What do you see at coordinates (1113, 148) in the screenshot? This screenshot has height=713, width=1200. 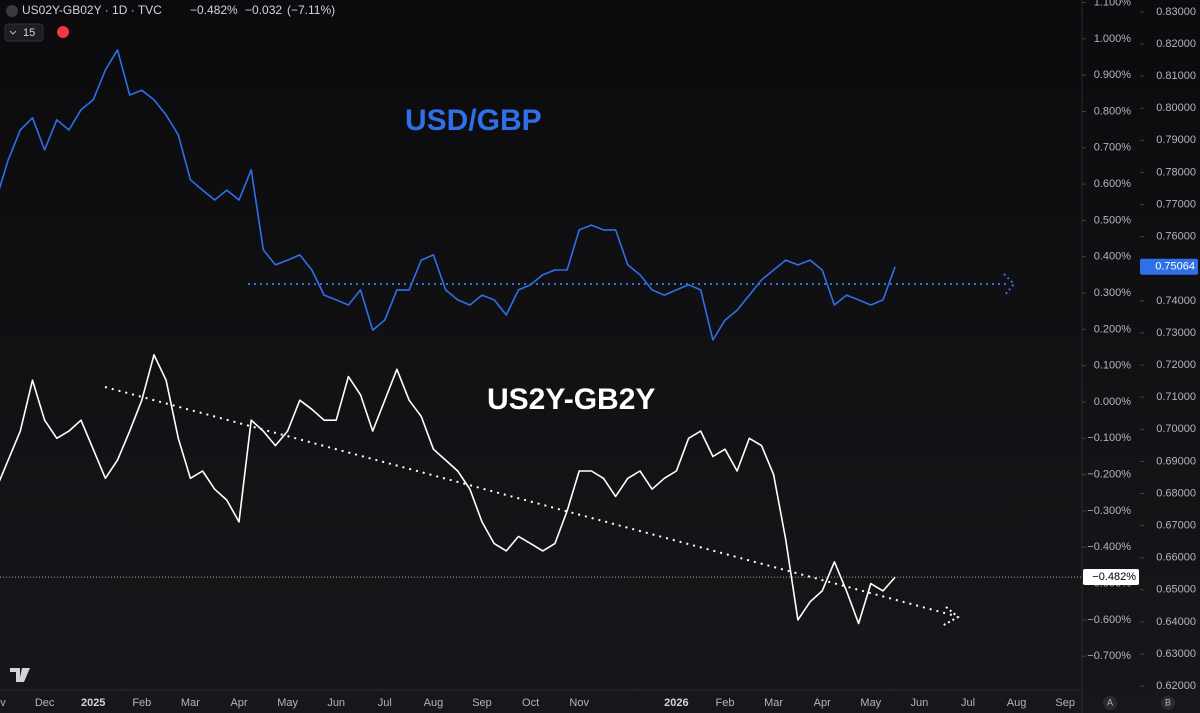 I see `y-tick-label: 0.700%` at bounding box center [1113, 148].